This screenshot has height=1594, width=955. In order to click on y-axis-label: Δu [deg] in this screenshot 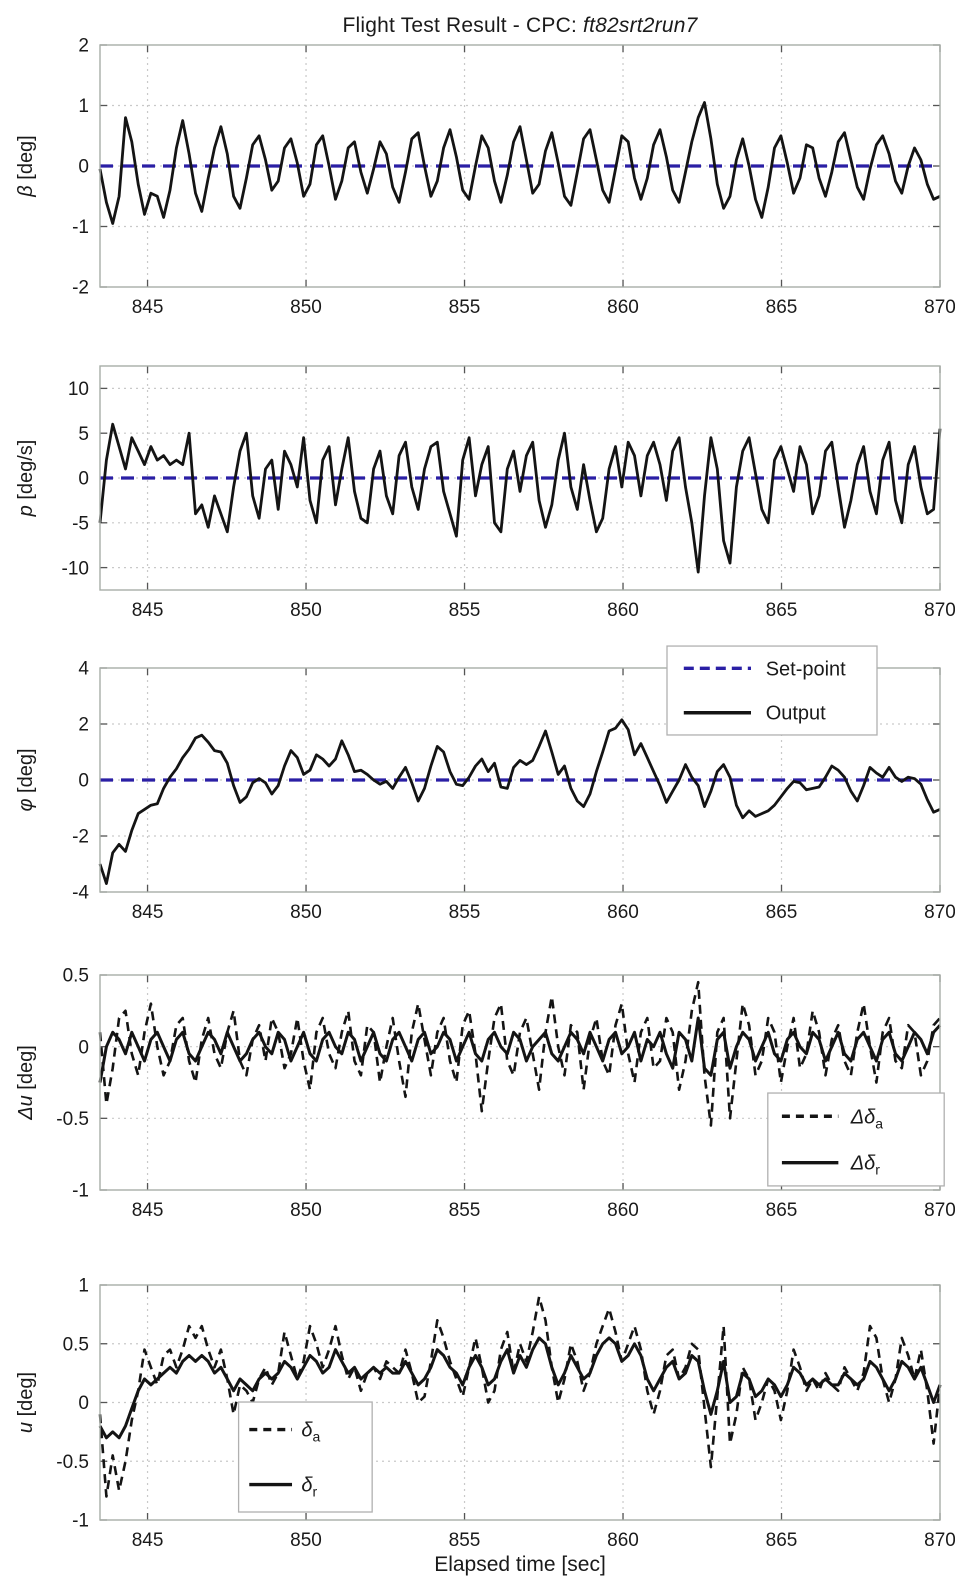, I will do `click(26, 1083)`.